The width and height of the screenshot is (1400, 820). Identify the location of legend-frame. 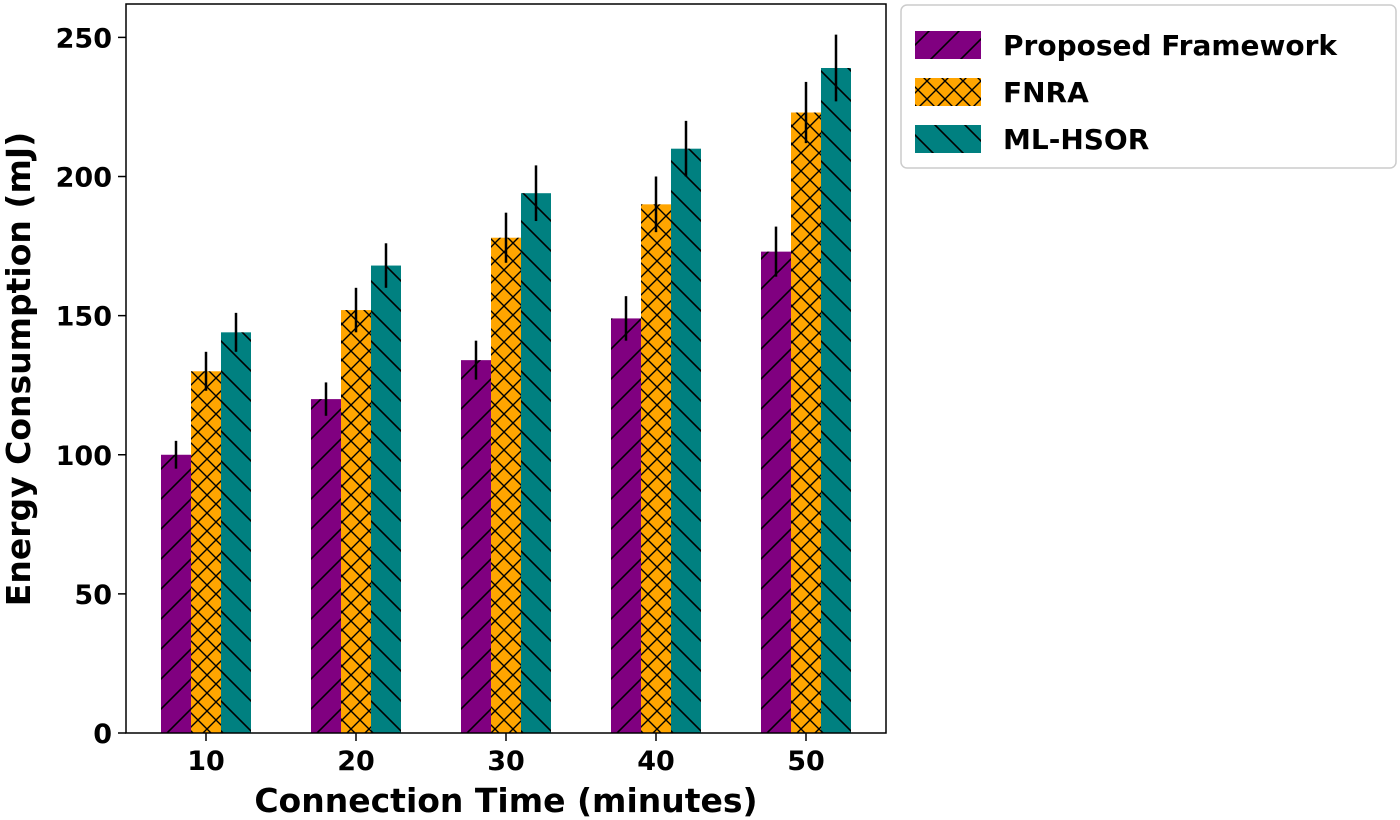
(1148, 86).